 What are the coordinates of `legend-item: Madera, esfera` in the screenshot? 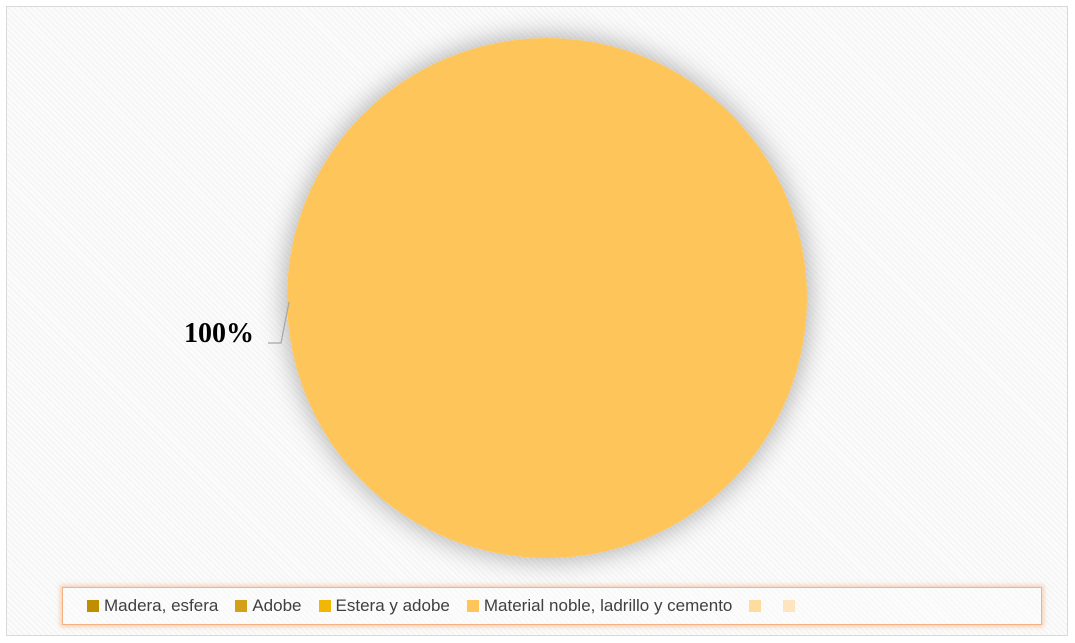 It's located at (152, 606).